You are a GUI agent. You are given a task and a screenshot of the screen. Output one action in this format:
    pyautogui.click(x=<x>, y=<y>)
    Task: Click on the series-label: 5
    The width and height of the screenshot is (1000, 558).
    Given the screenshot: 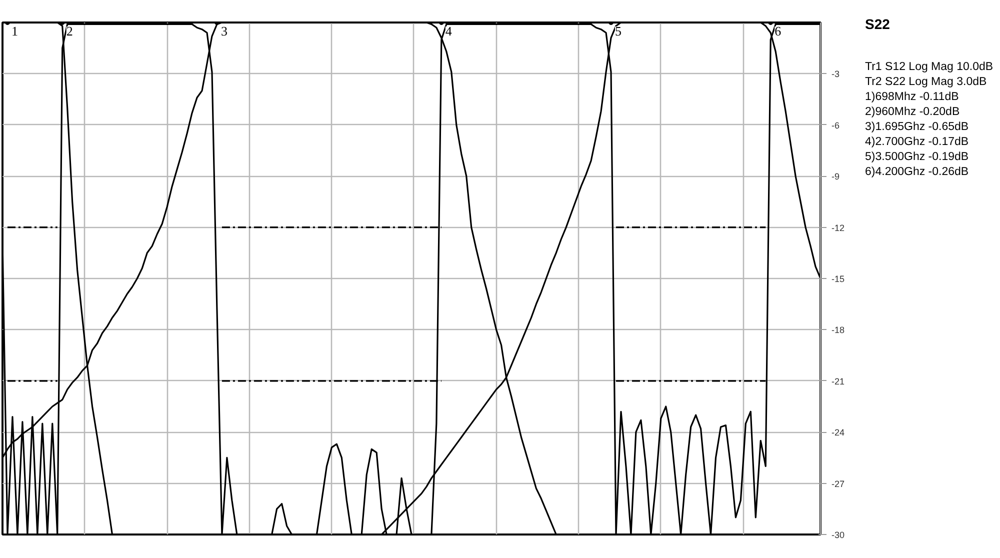 What is the action you would take?
    pyautogui.click(x=618, y=31)
    